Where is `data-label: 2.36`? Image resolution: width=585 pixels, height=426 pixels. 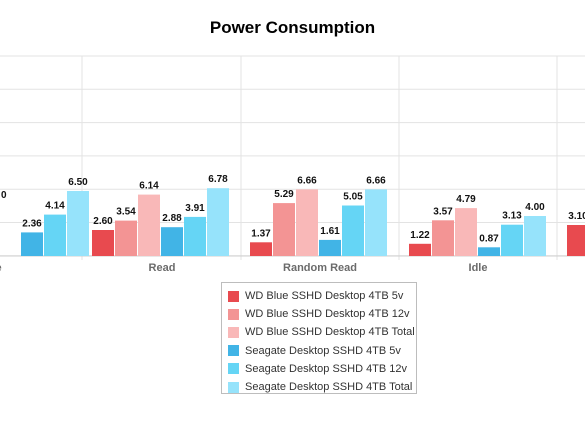 data-label: 2.36 is located at coordinates (32, 223).